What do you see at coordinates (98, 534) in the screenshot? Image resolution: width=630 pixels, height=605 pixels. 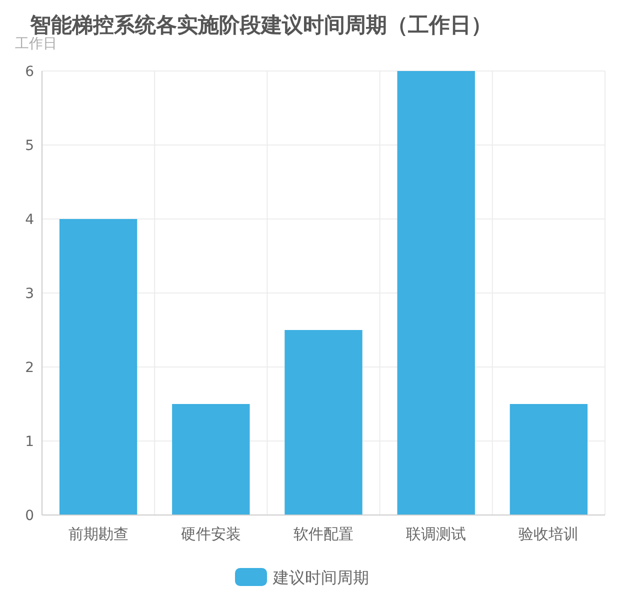 I see `x-tick-label: 前期勘查` at bounding box center [98, 534].